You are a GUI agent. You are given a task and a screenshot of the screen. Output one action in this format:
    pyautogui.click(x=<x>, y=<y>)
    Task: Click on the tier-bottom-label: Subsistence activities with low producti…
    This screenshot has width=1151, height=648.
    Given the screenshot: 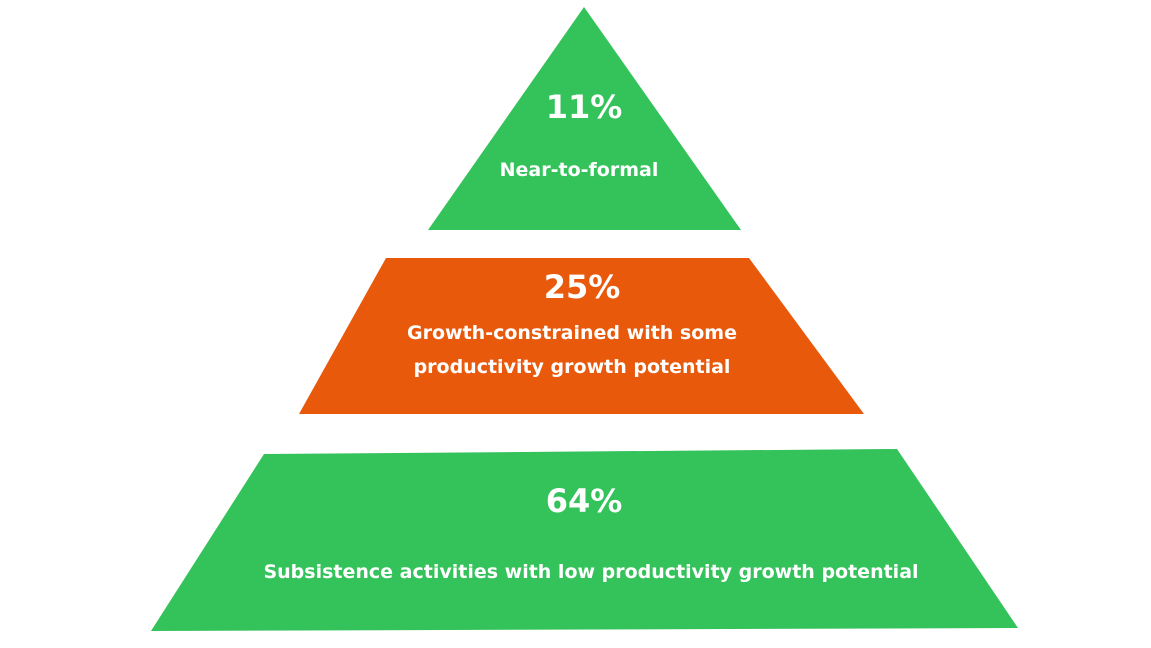 What is the action you would take?
    pyautogui.click(x=590, y=572)
    